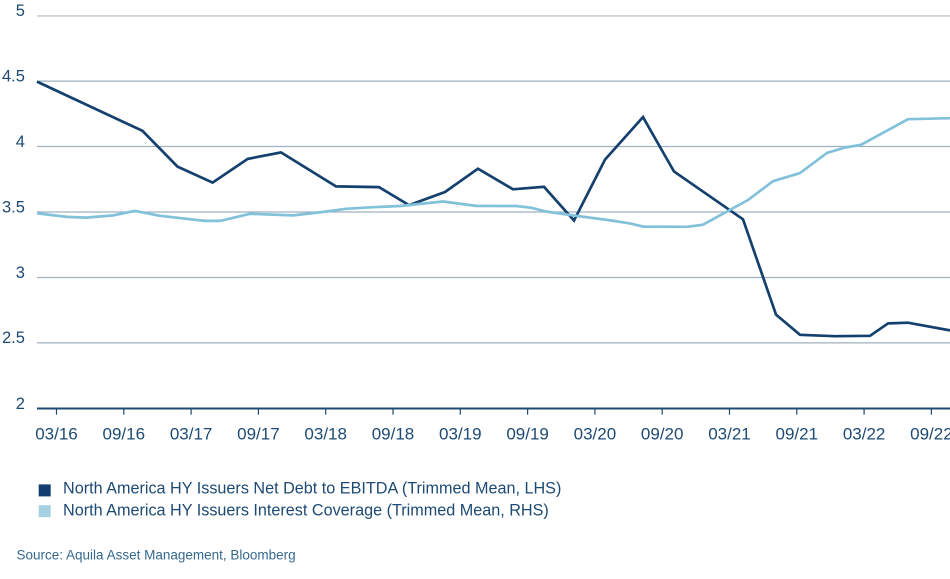  What do you see at coordinates (797, 434) in the screenshot?
I see `svg-text: 09/21` at bounding box center [797, 434].